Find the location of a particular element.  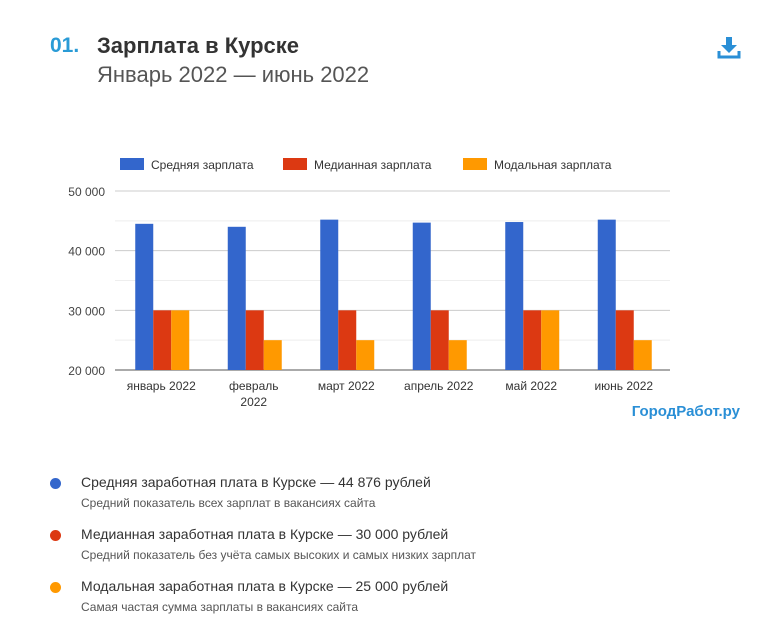

legend-label: Модальная зарплата is located at coordinates (553, 165).